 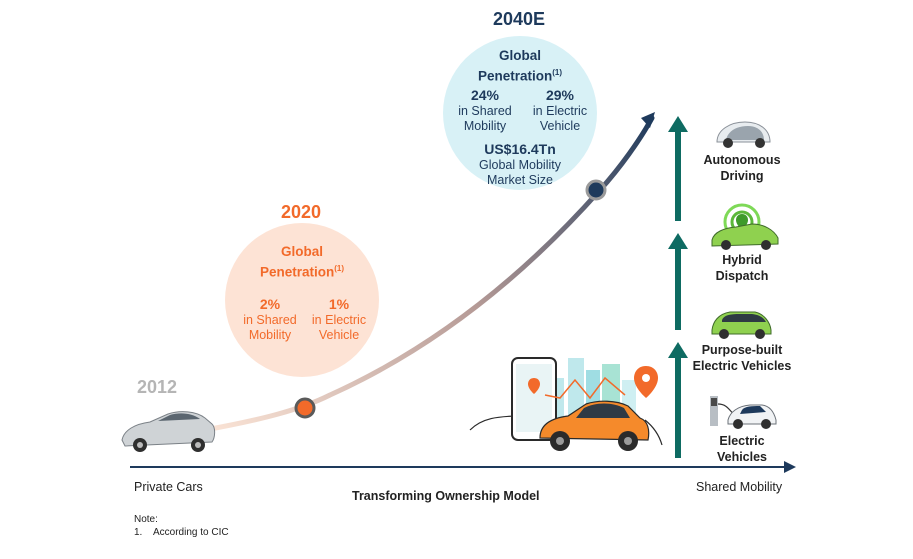 What do you see at coordinates (520, 149) in the screenshot?
I see `stat-2040-market-value: US$16.4Tn` at bounding box center [520, 149].